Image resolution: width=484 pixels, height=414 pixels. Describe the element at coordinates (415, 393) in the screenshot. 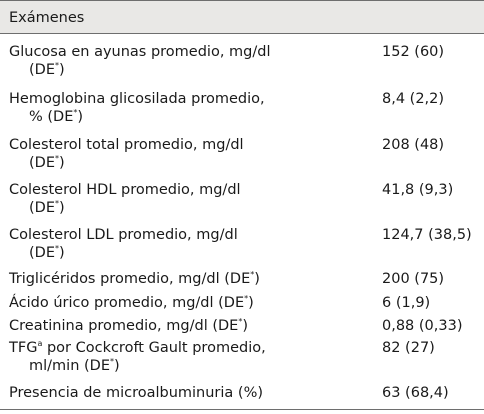

I see `row-value: 63 (68,4)` at that location.